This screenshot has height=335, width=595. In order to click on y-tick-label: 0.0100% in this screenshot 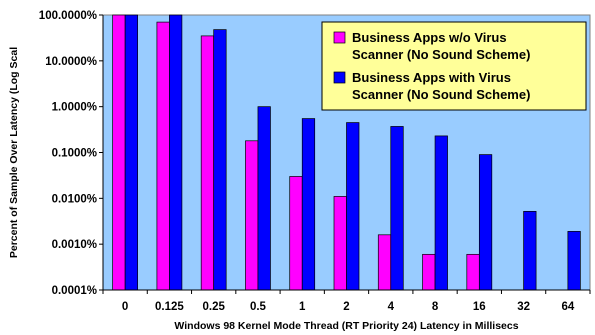, I will do `click(74, 199)`.